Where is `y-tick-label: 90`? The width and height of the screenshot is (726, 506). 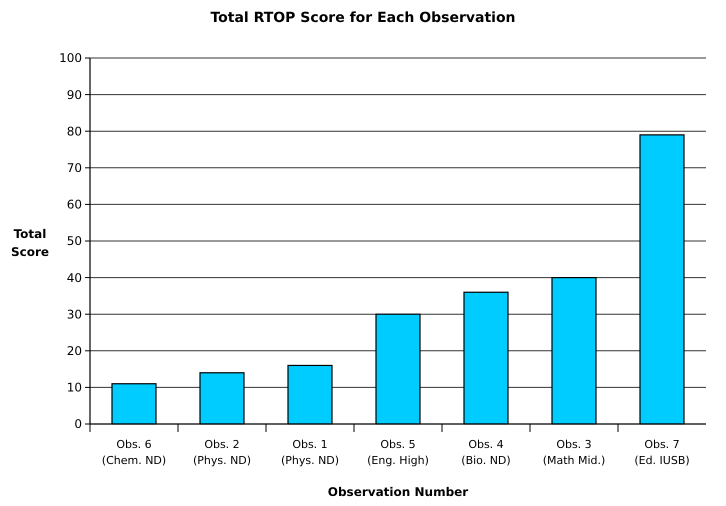 y-tick-label: 90 is located at coordinates (74, 95).